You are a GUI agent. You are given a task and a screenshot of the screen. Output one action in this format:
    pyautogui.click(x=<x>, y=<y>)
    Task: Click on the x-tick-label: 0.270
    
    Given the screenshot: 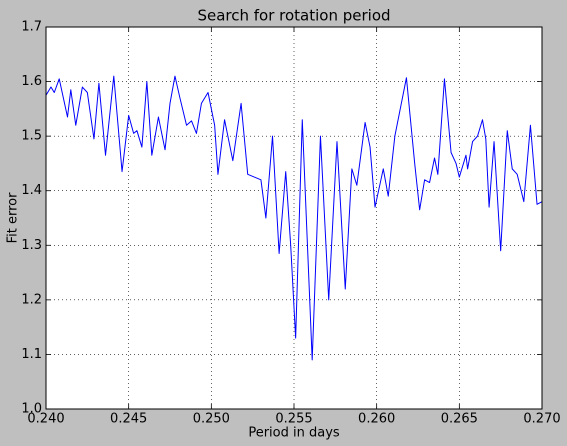 What is the action you would take?
    pyautogui.click(x=541, y=419)
    